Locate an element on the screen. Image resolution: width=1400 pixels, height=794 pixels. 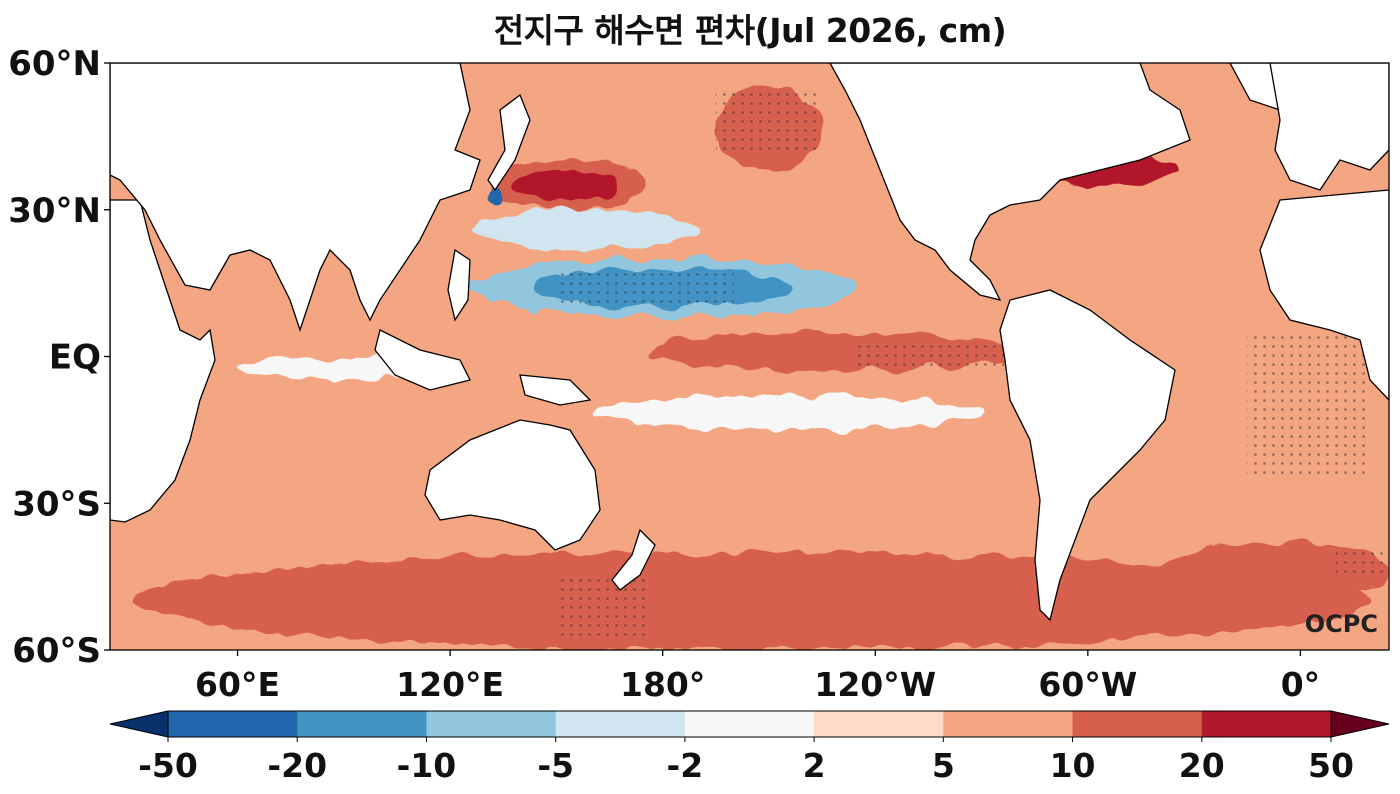
lon-tick-label: 0° is located at coordinates (1300, 684).